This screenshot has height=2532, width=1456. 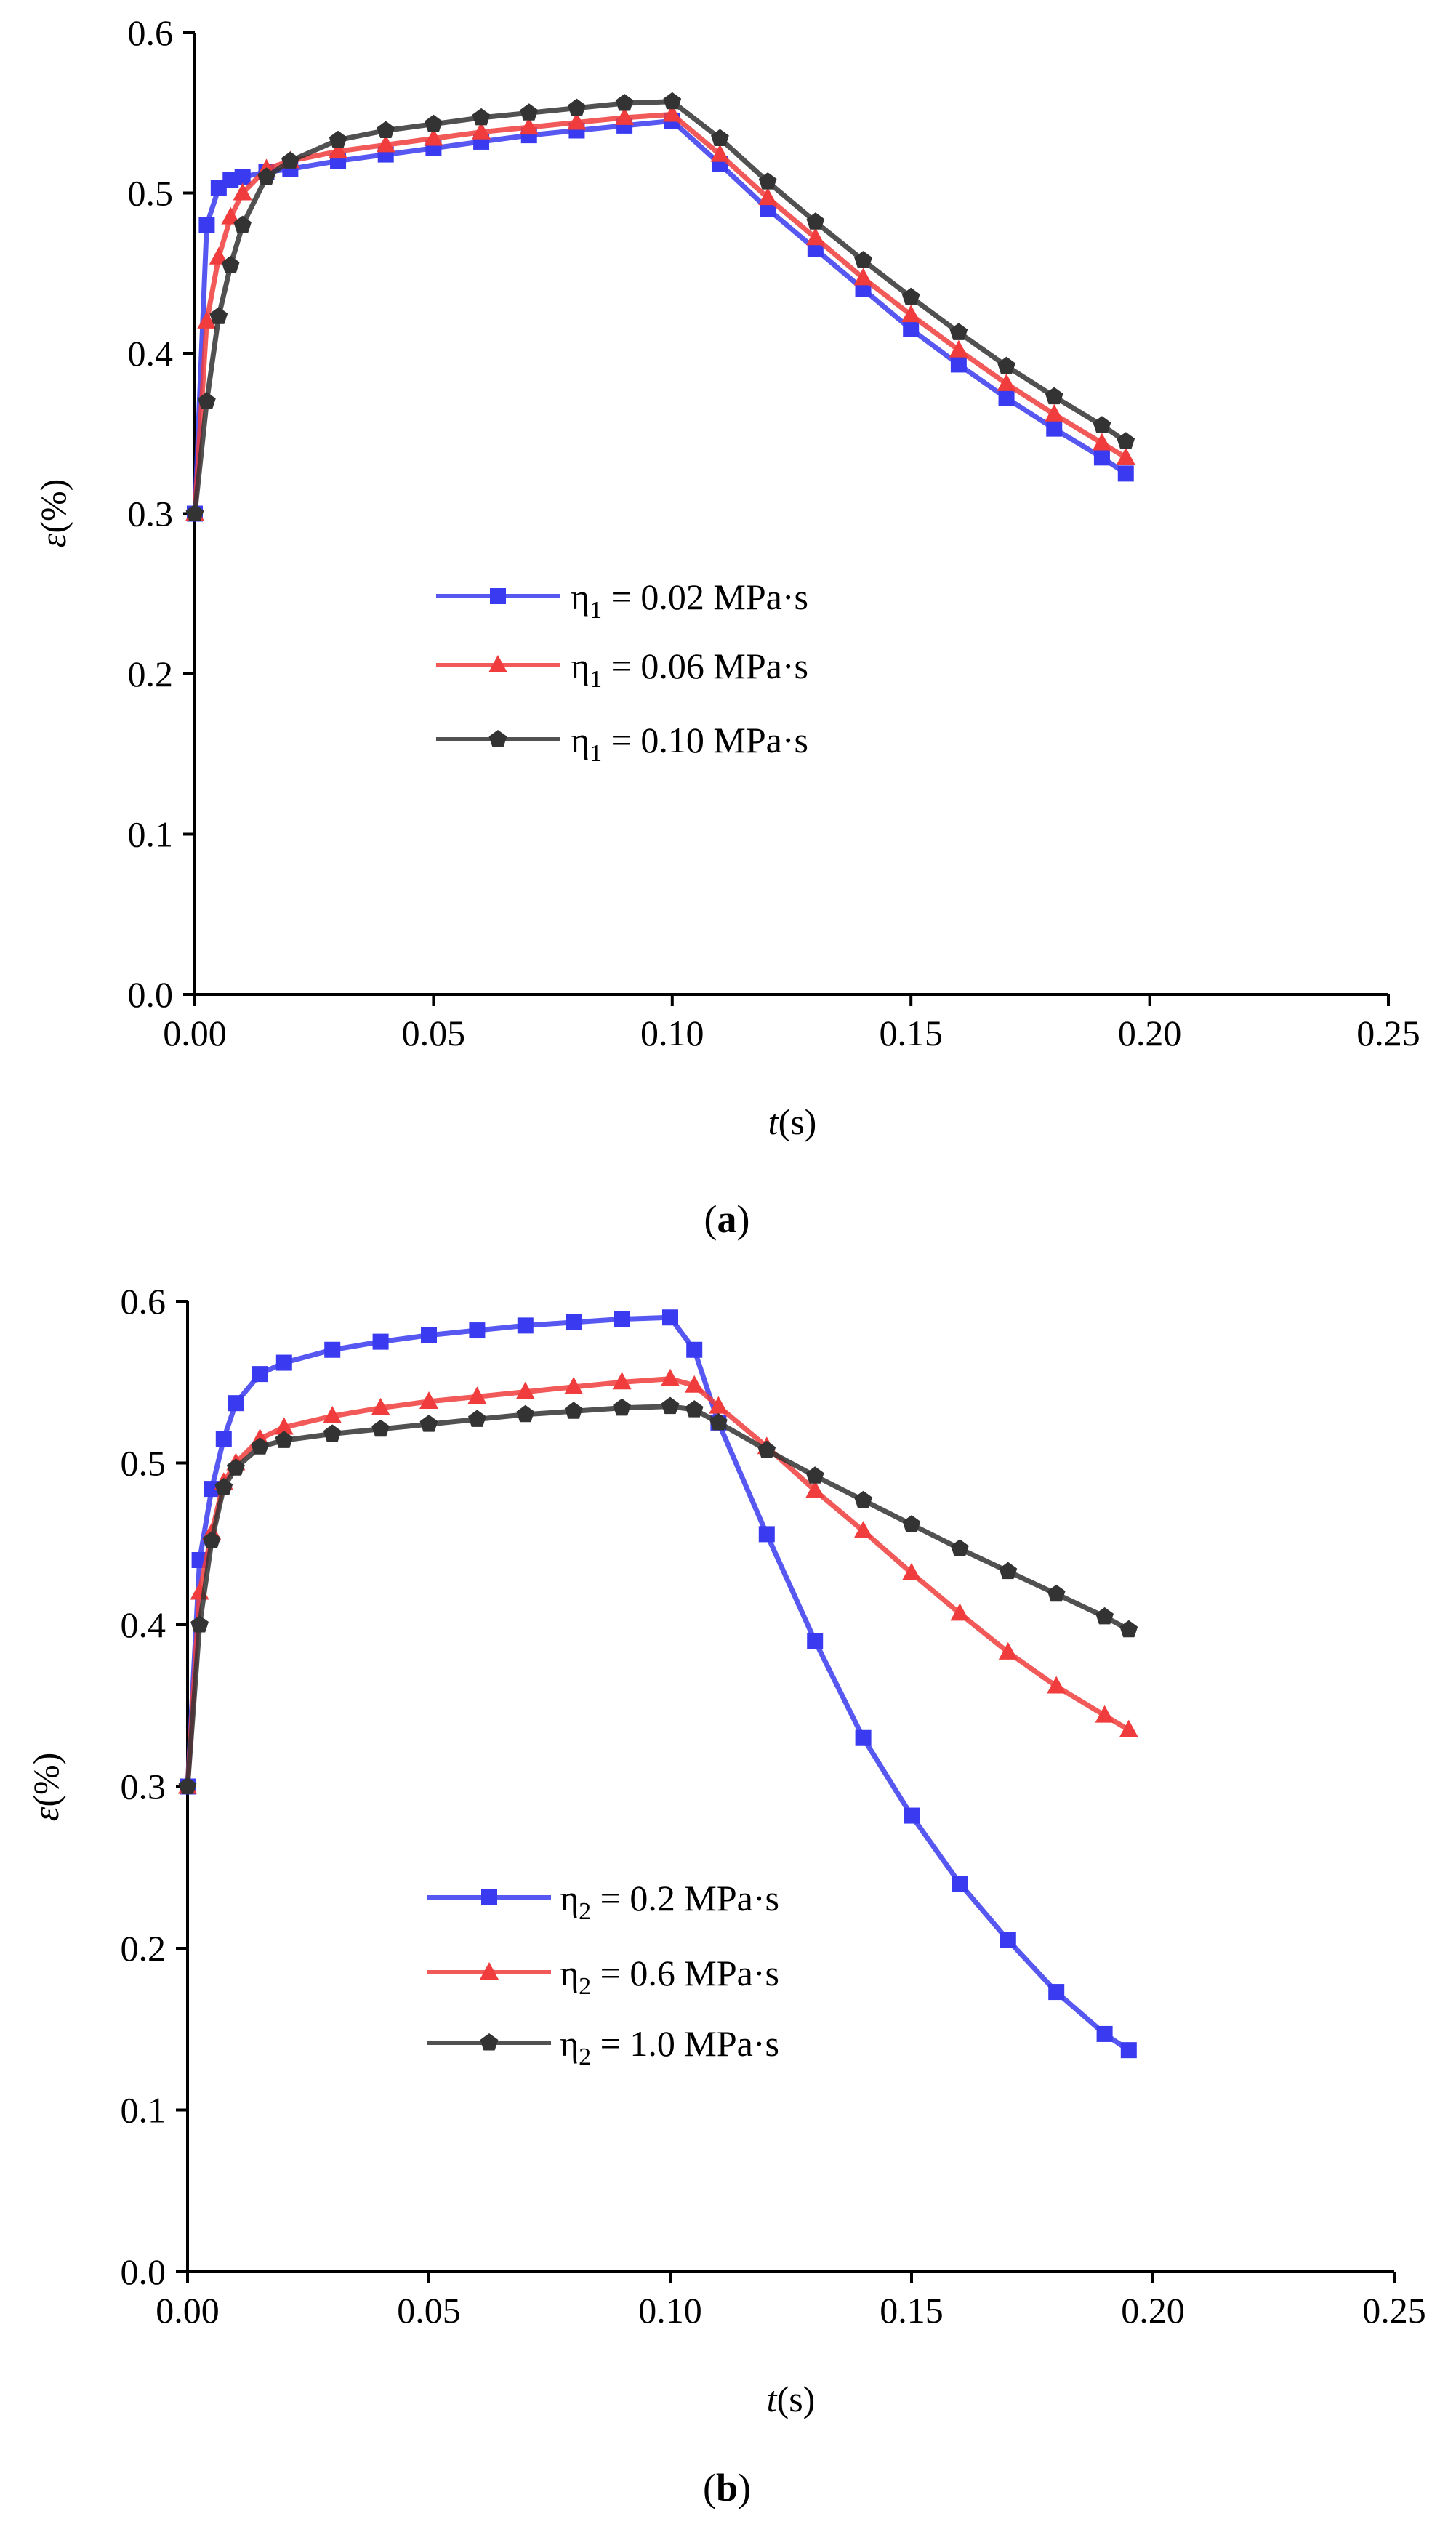 I want to click on legend-item-0: η2 = 0.2 MPa·s, so click(x=603, y=1901).